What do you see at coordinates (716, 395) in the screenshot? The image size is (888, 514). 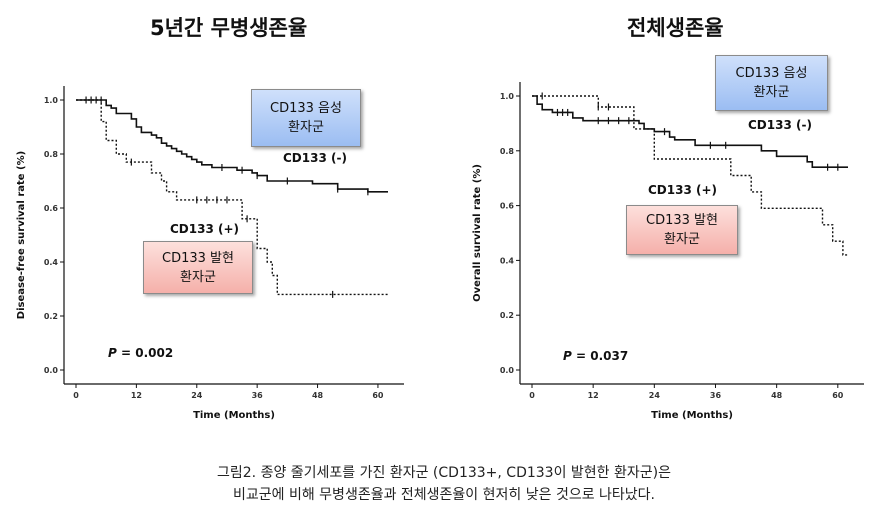 I see `right-x-tick-label: 36` at bounding box center [716, 395].